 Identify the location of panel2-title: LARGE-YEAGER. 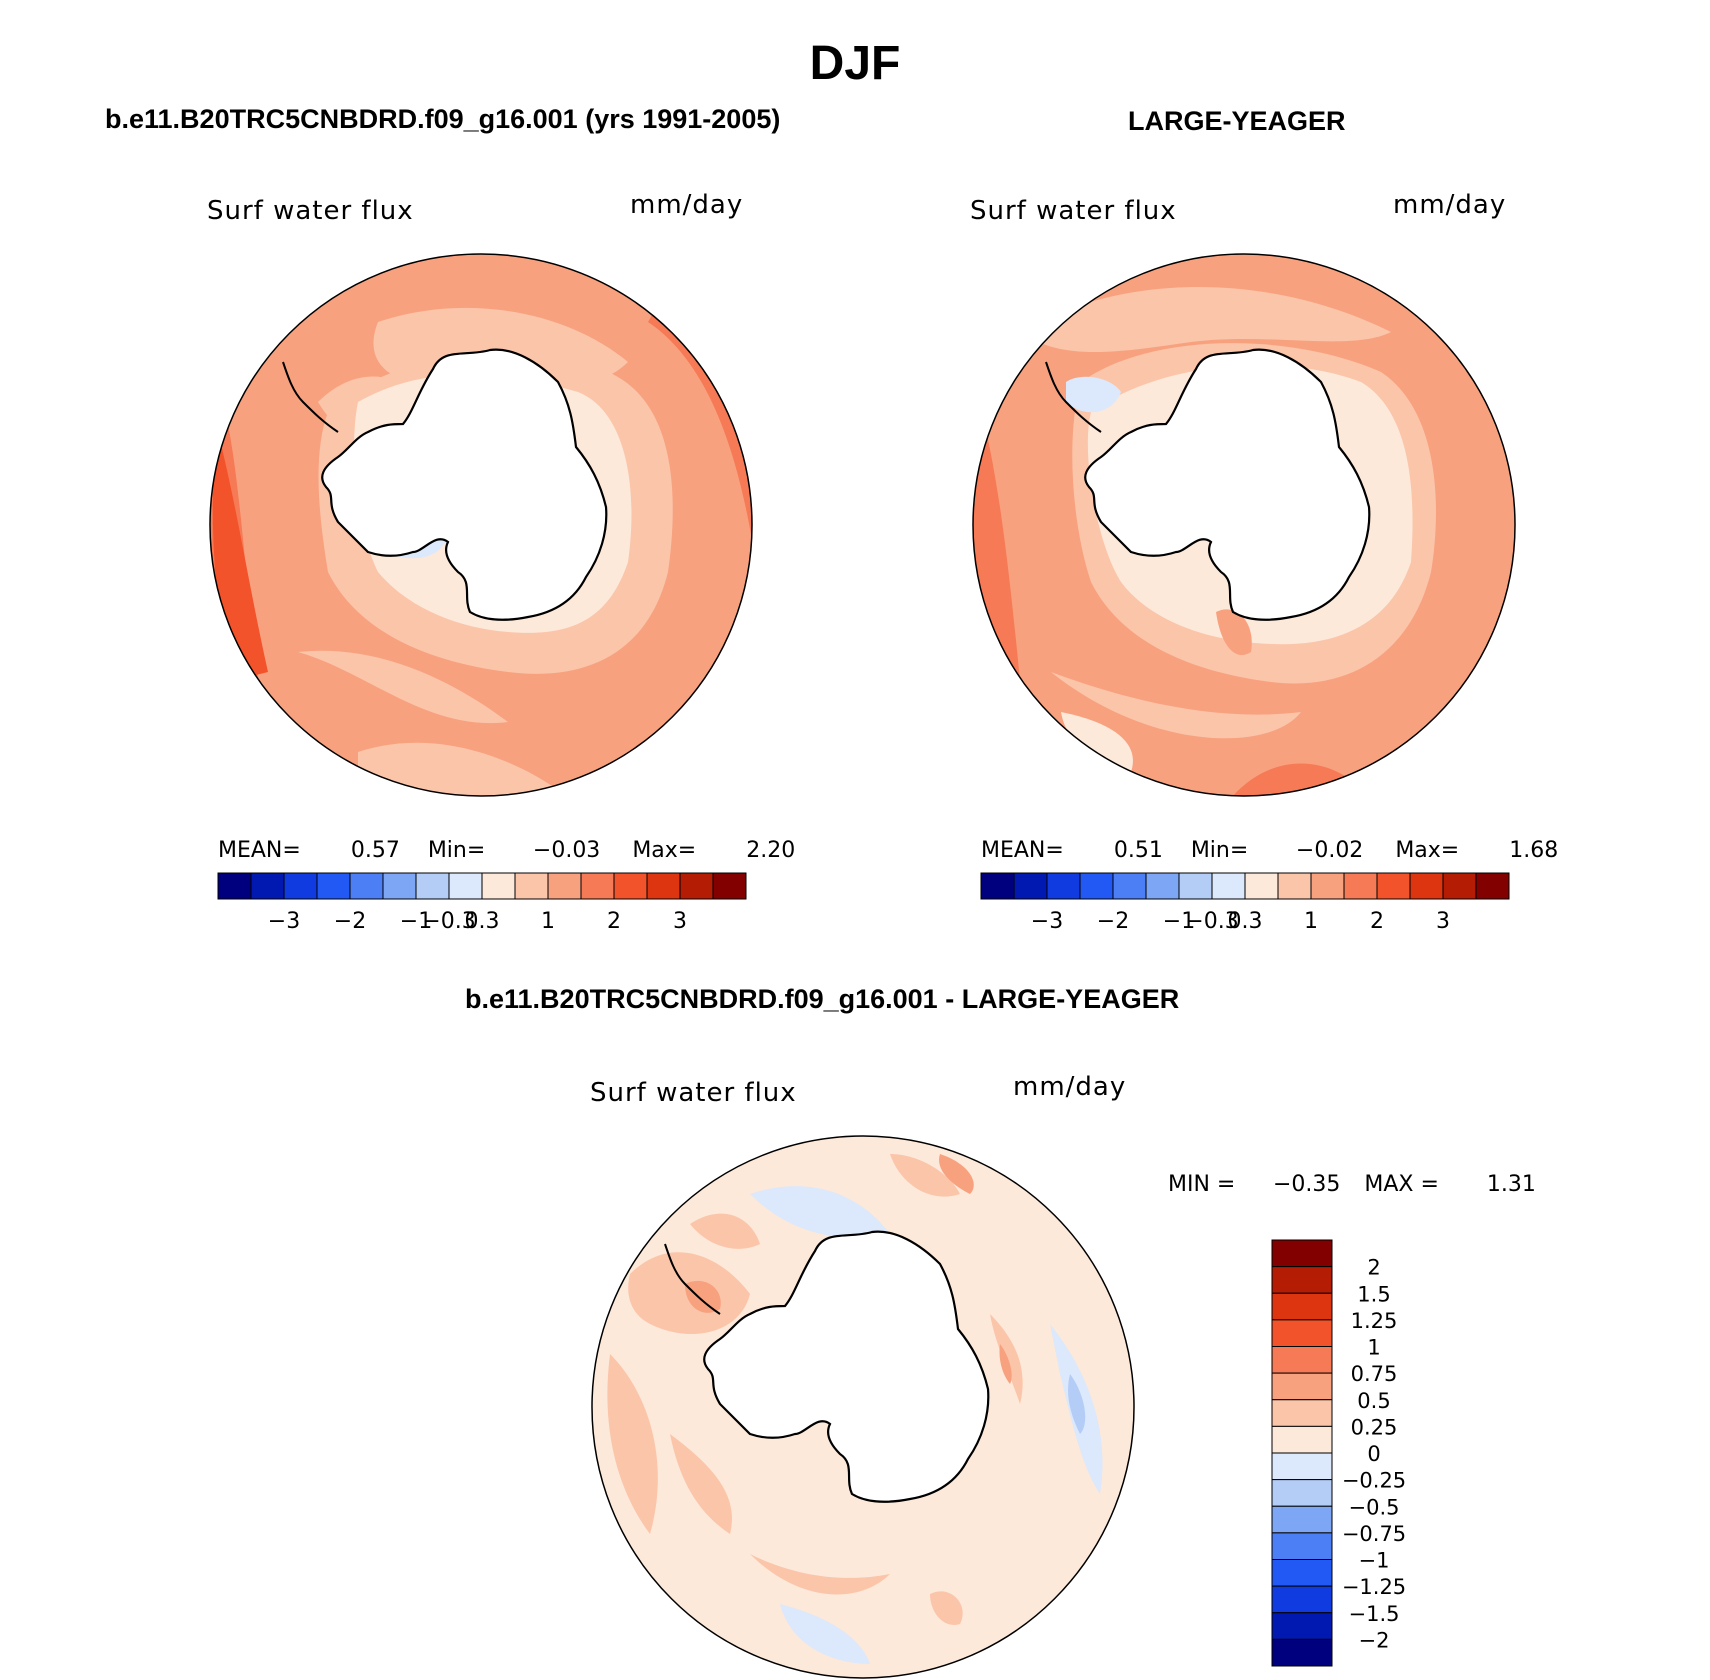
(1237, 121).